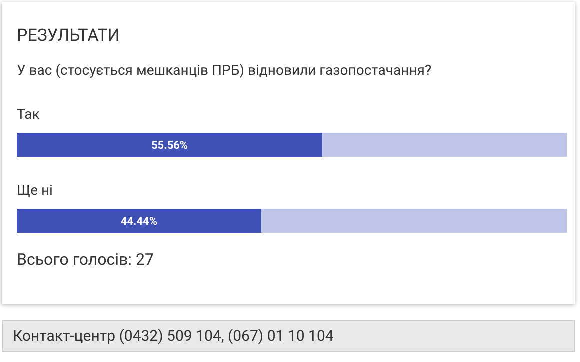 This screenshot has width=580, height=362. Describe the element at coordinates (35, 191) in the screenshot. I see `y-tick-label: Ще ні` at that location.